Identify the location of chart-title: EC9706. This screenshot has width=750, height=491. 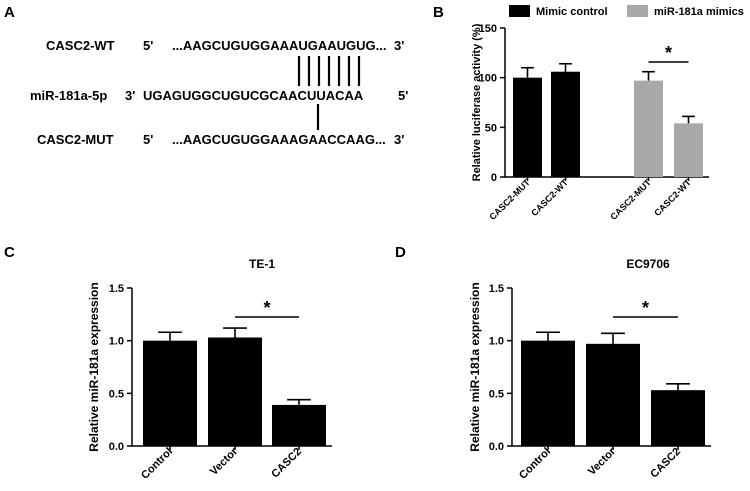
(648, 264).